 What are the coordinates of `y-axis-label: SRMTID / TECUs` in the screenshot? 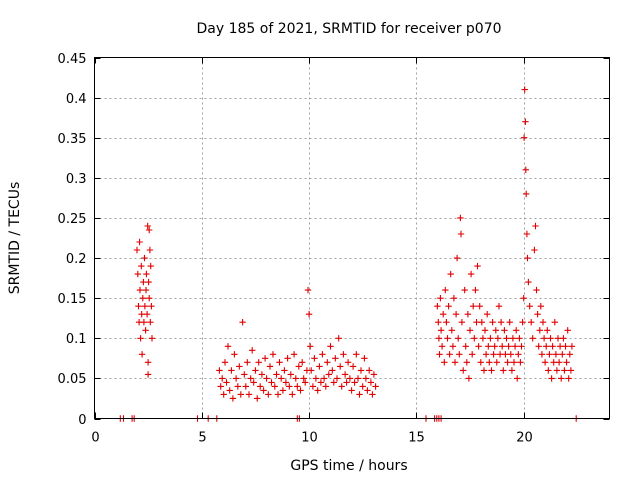 It's located at (15, 238).